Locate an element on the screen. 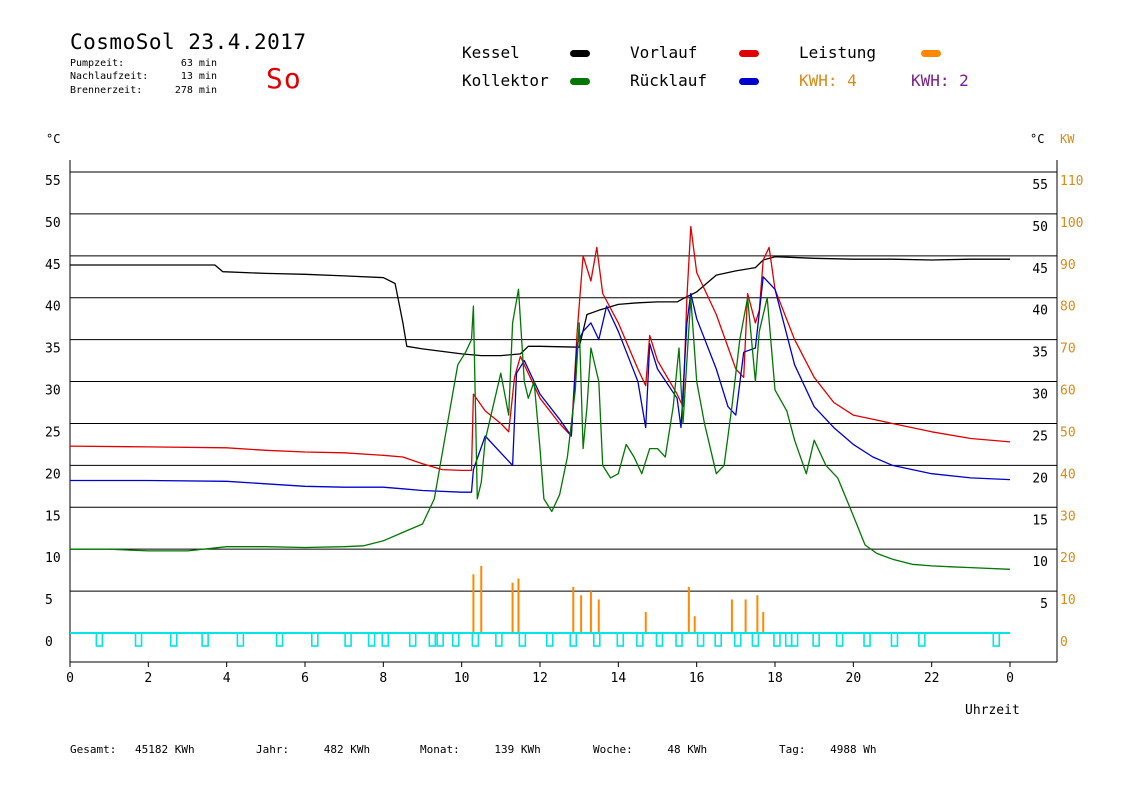  legend-ruecklauf-label: Rücklauf is located at coordinates (669, 80).